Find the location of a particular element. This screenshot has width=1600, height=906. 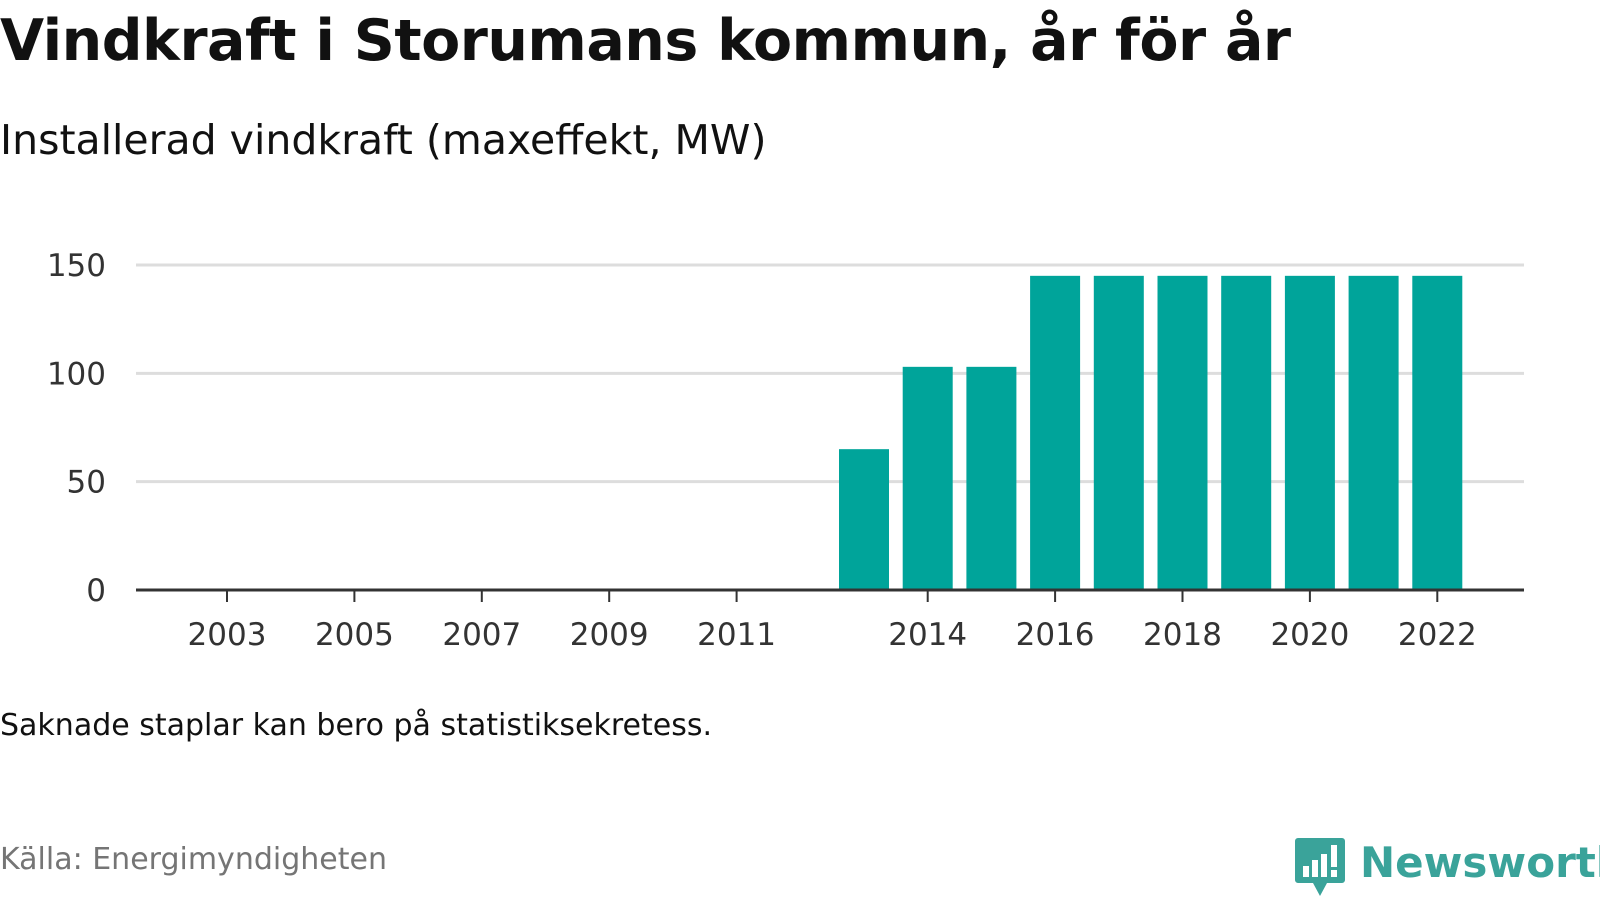

x-tick-label: 2020 is located at coordinates (1309, 635).